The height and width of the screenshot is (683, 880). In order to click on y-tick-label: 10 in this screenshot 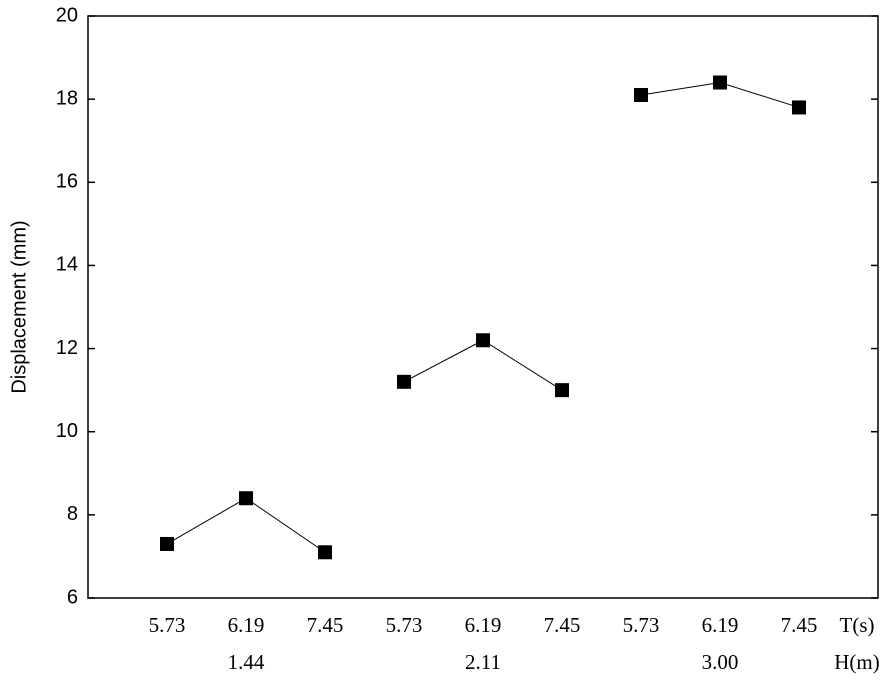, I will do `click(67, 431)`.